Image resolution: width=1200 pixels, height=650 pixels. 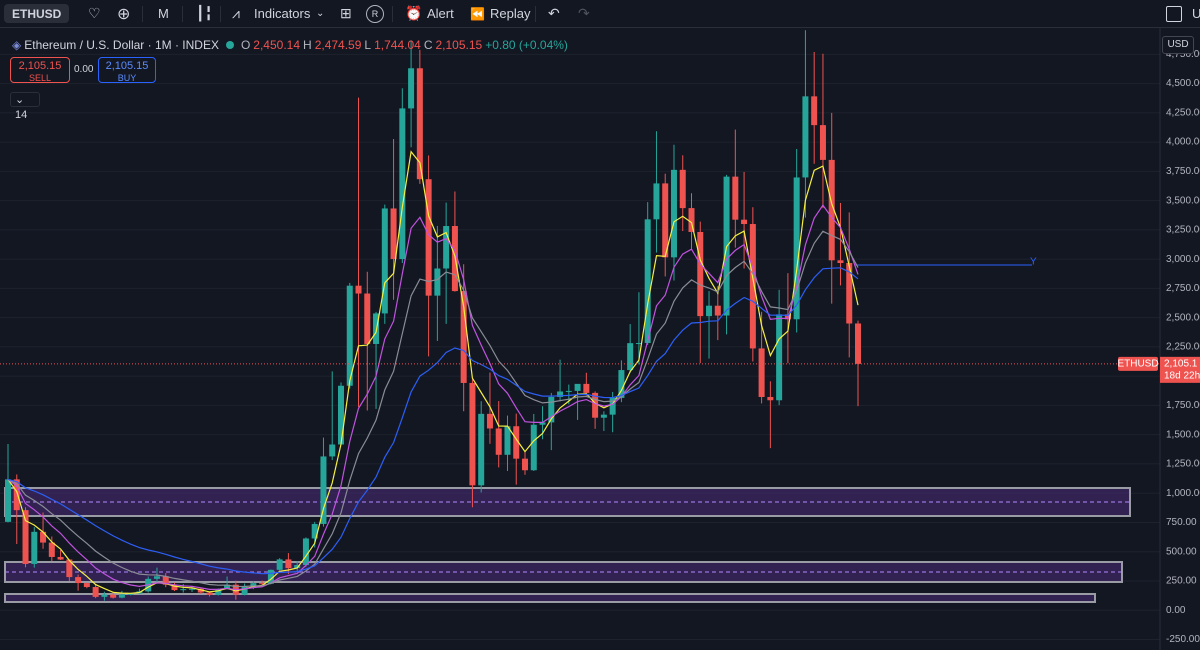 What do you see at coordinates (584, 13) in the screenshot?
I see `redo-button: ↷` at bounding box center [584, 13].